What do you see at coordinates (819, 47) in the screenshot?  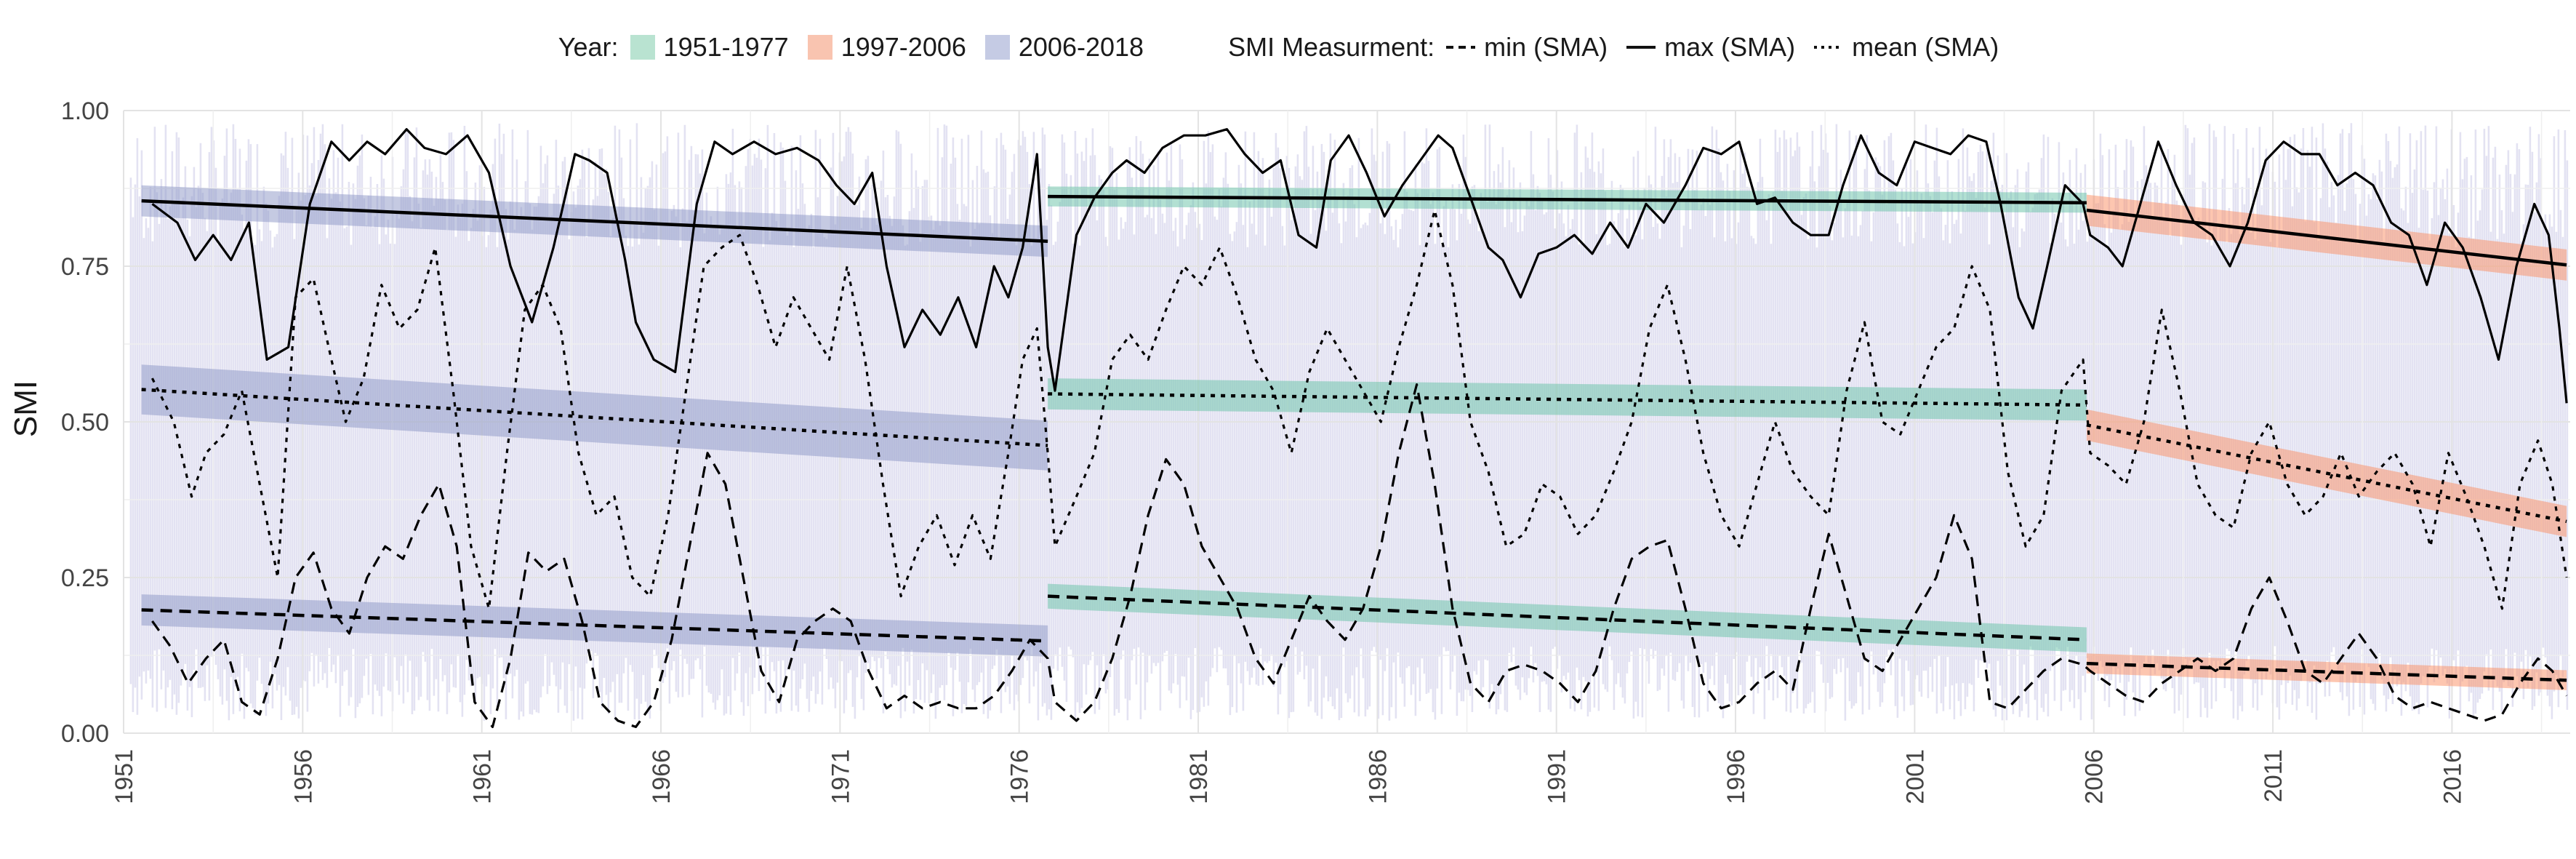 I see `legend-swatch-1997-2006` at bounding box center [819, 47].